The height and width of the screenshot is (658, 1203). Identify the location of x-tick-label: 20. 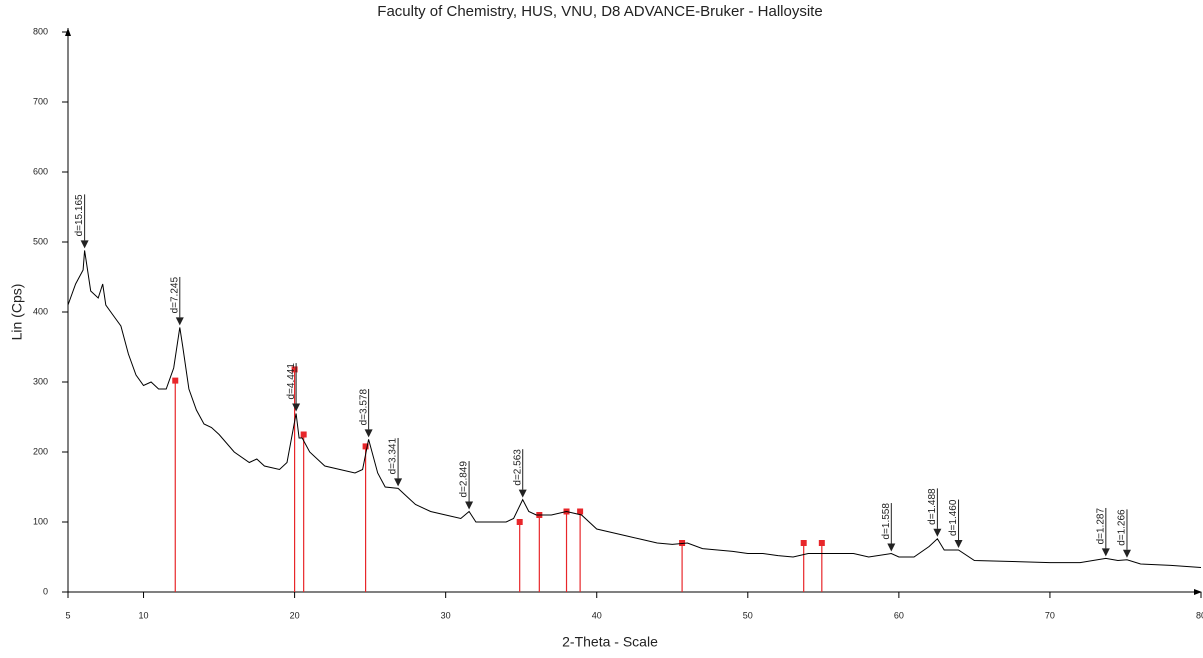
(295, 615).